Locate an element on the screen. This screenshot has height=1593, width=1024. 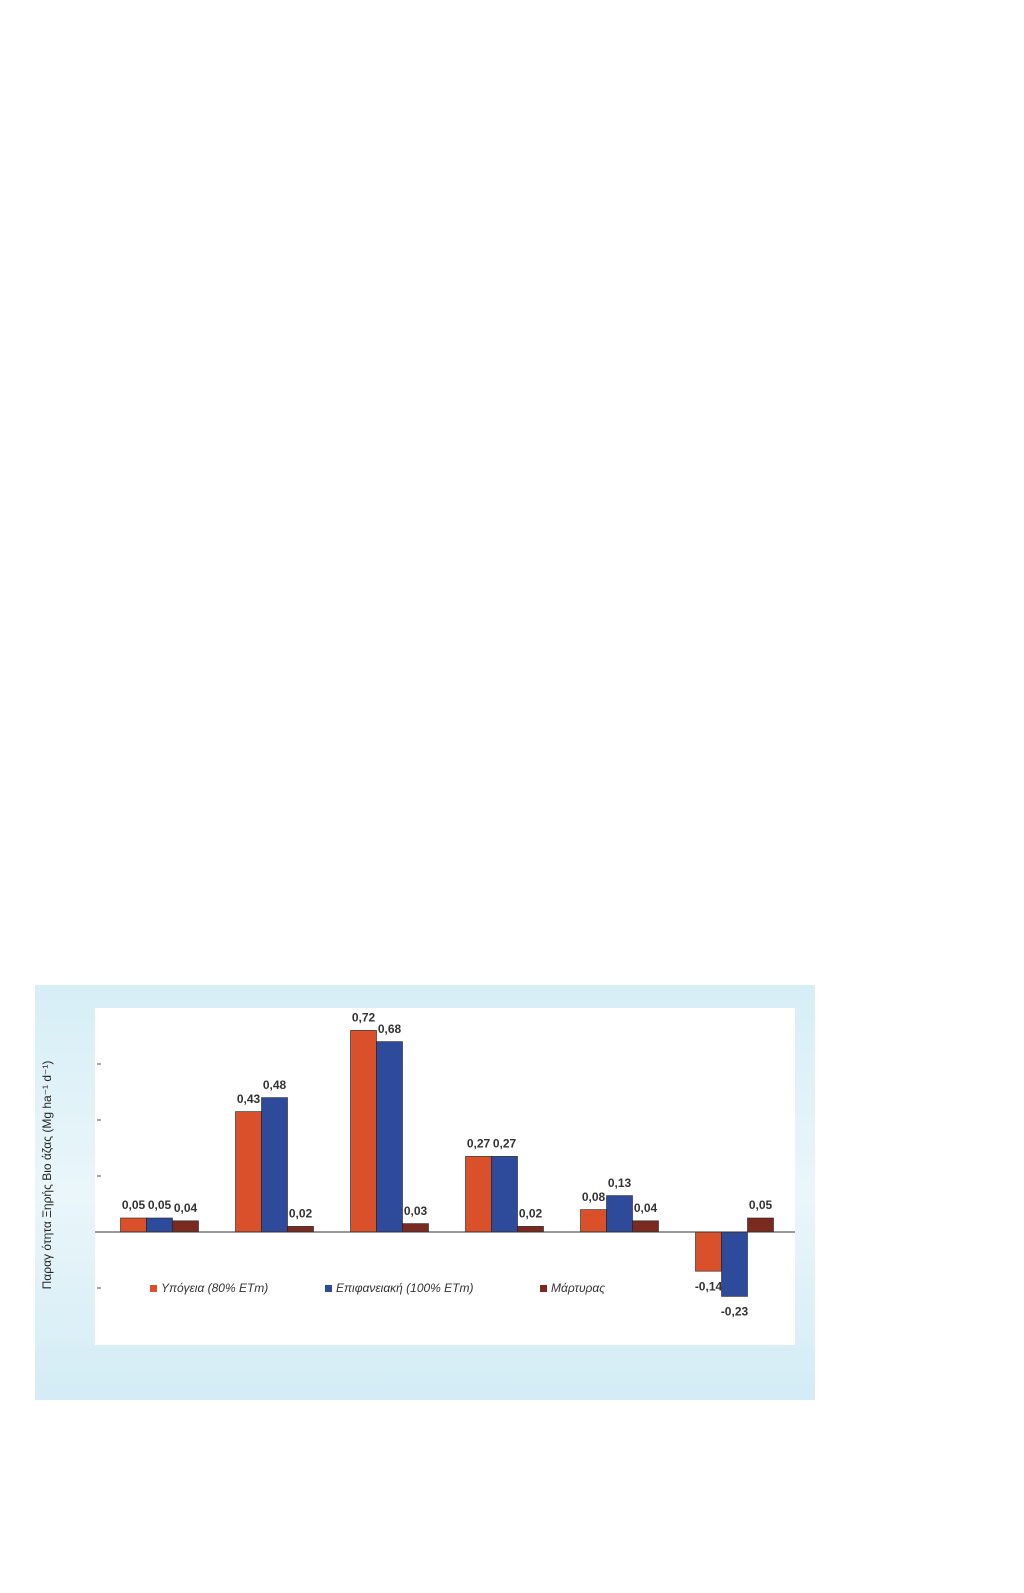
value-label: 0,43 is located at coordinates (249, 1099).